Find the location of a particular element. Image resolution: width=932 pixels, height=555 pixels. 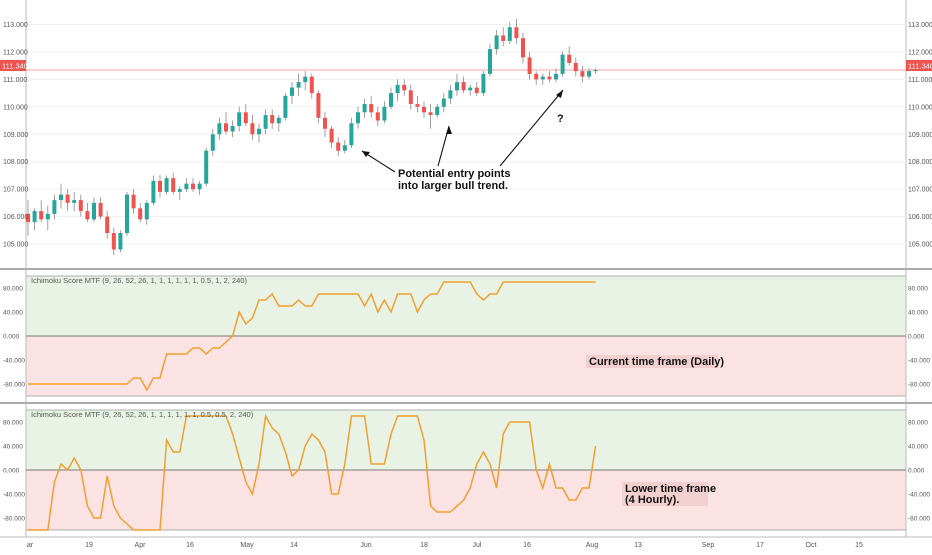

last-price-badge-right is located at coordinates (919, 65).